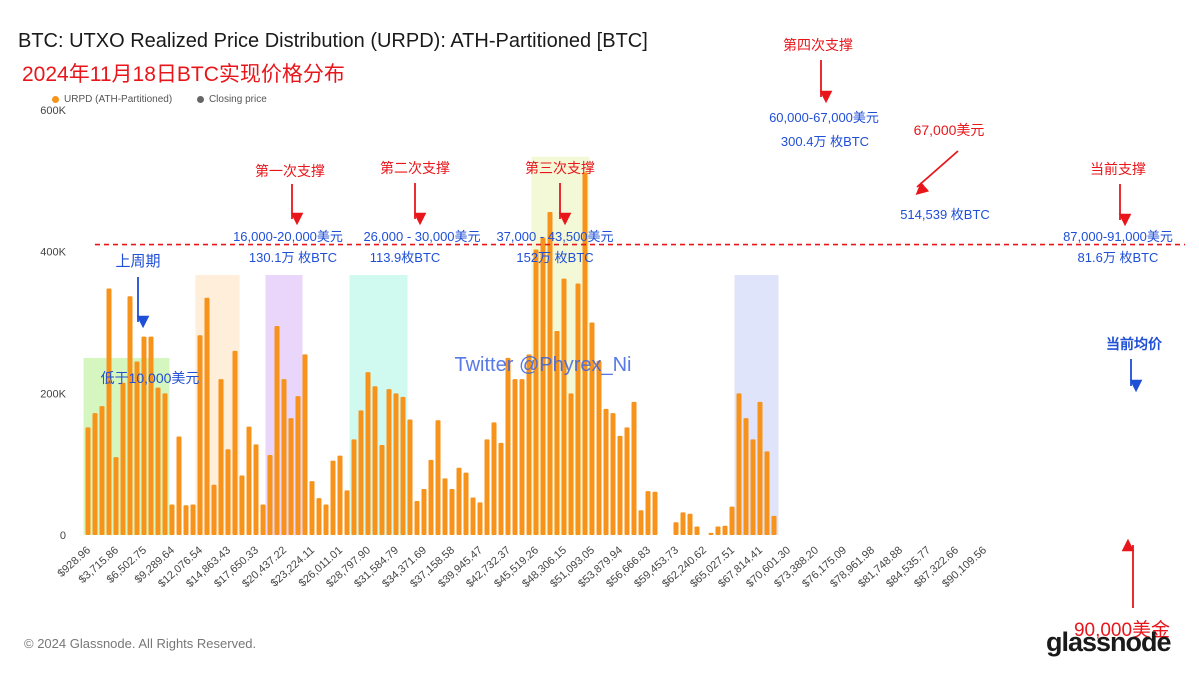 This screenshot has width=1199, height=675. Describe the element at coordinates (1122, 630) in the screenshot. I see `annotation-90000: 90,000美金` at that location.